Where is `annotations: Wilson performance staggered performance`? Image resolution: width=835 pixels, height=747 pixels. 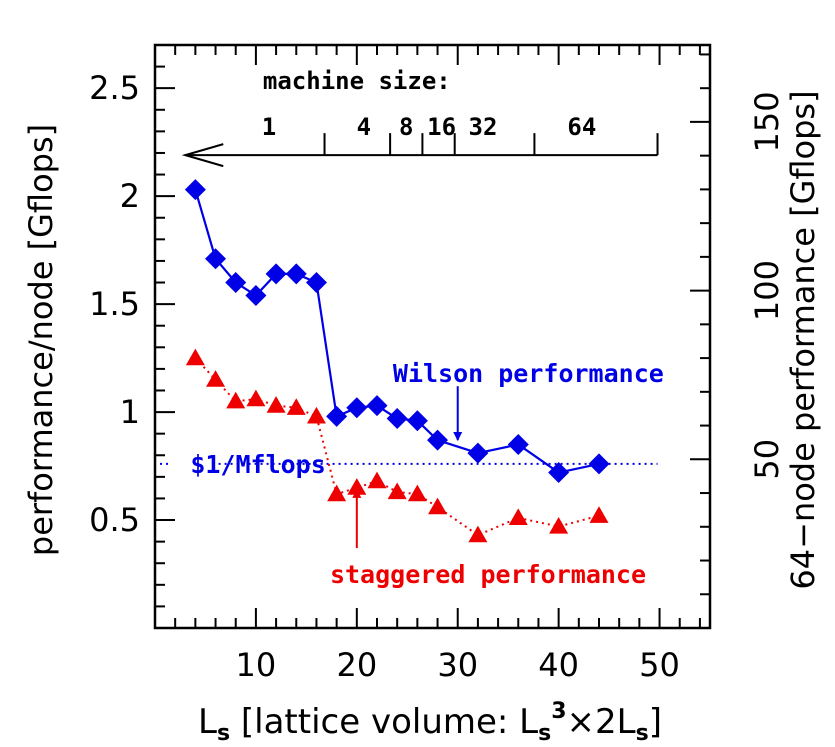 annotations: Wilson performance staggered performance is located at coordinates (497, 474).